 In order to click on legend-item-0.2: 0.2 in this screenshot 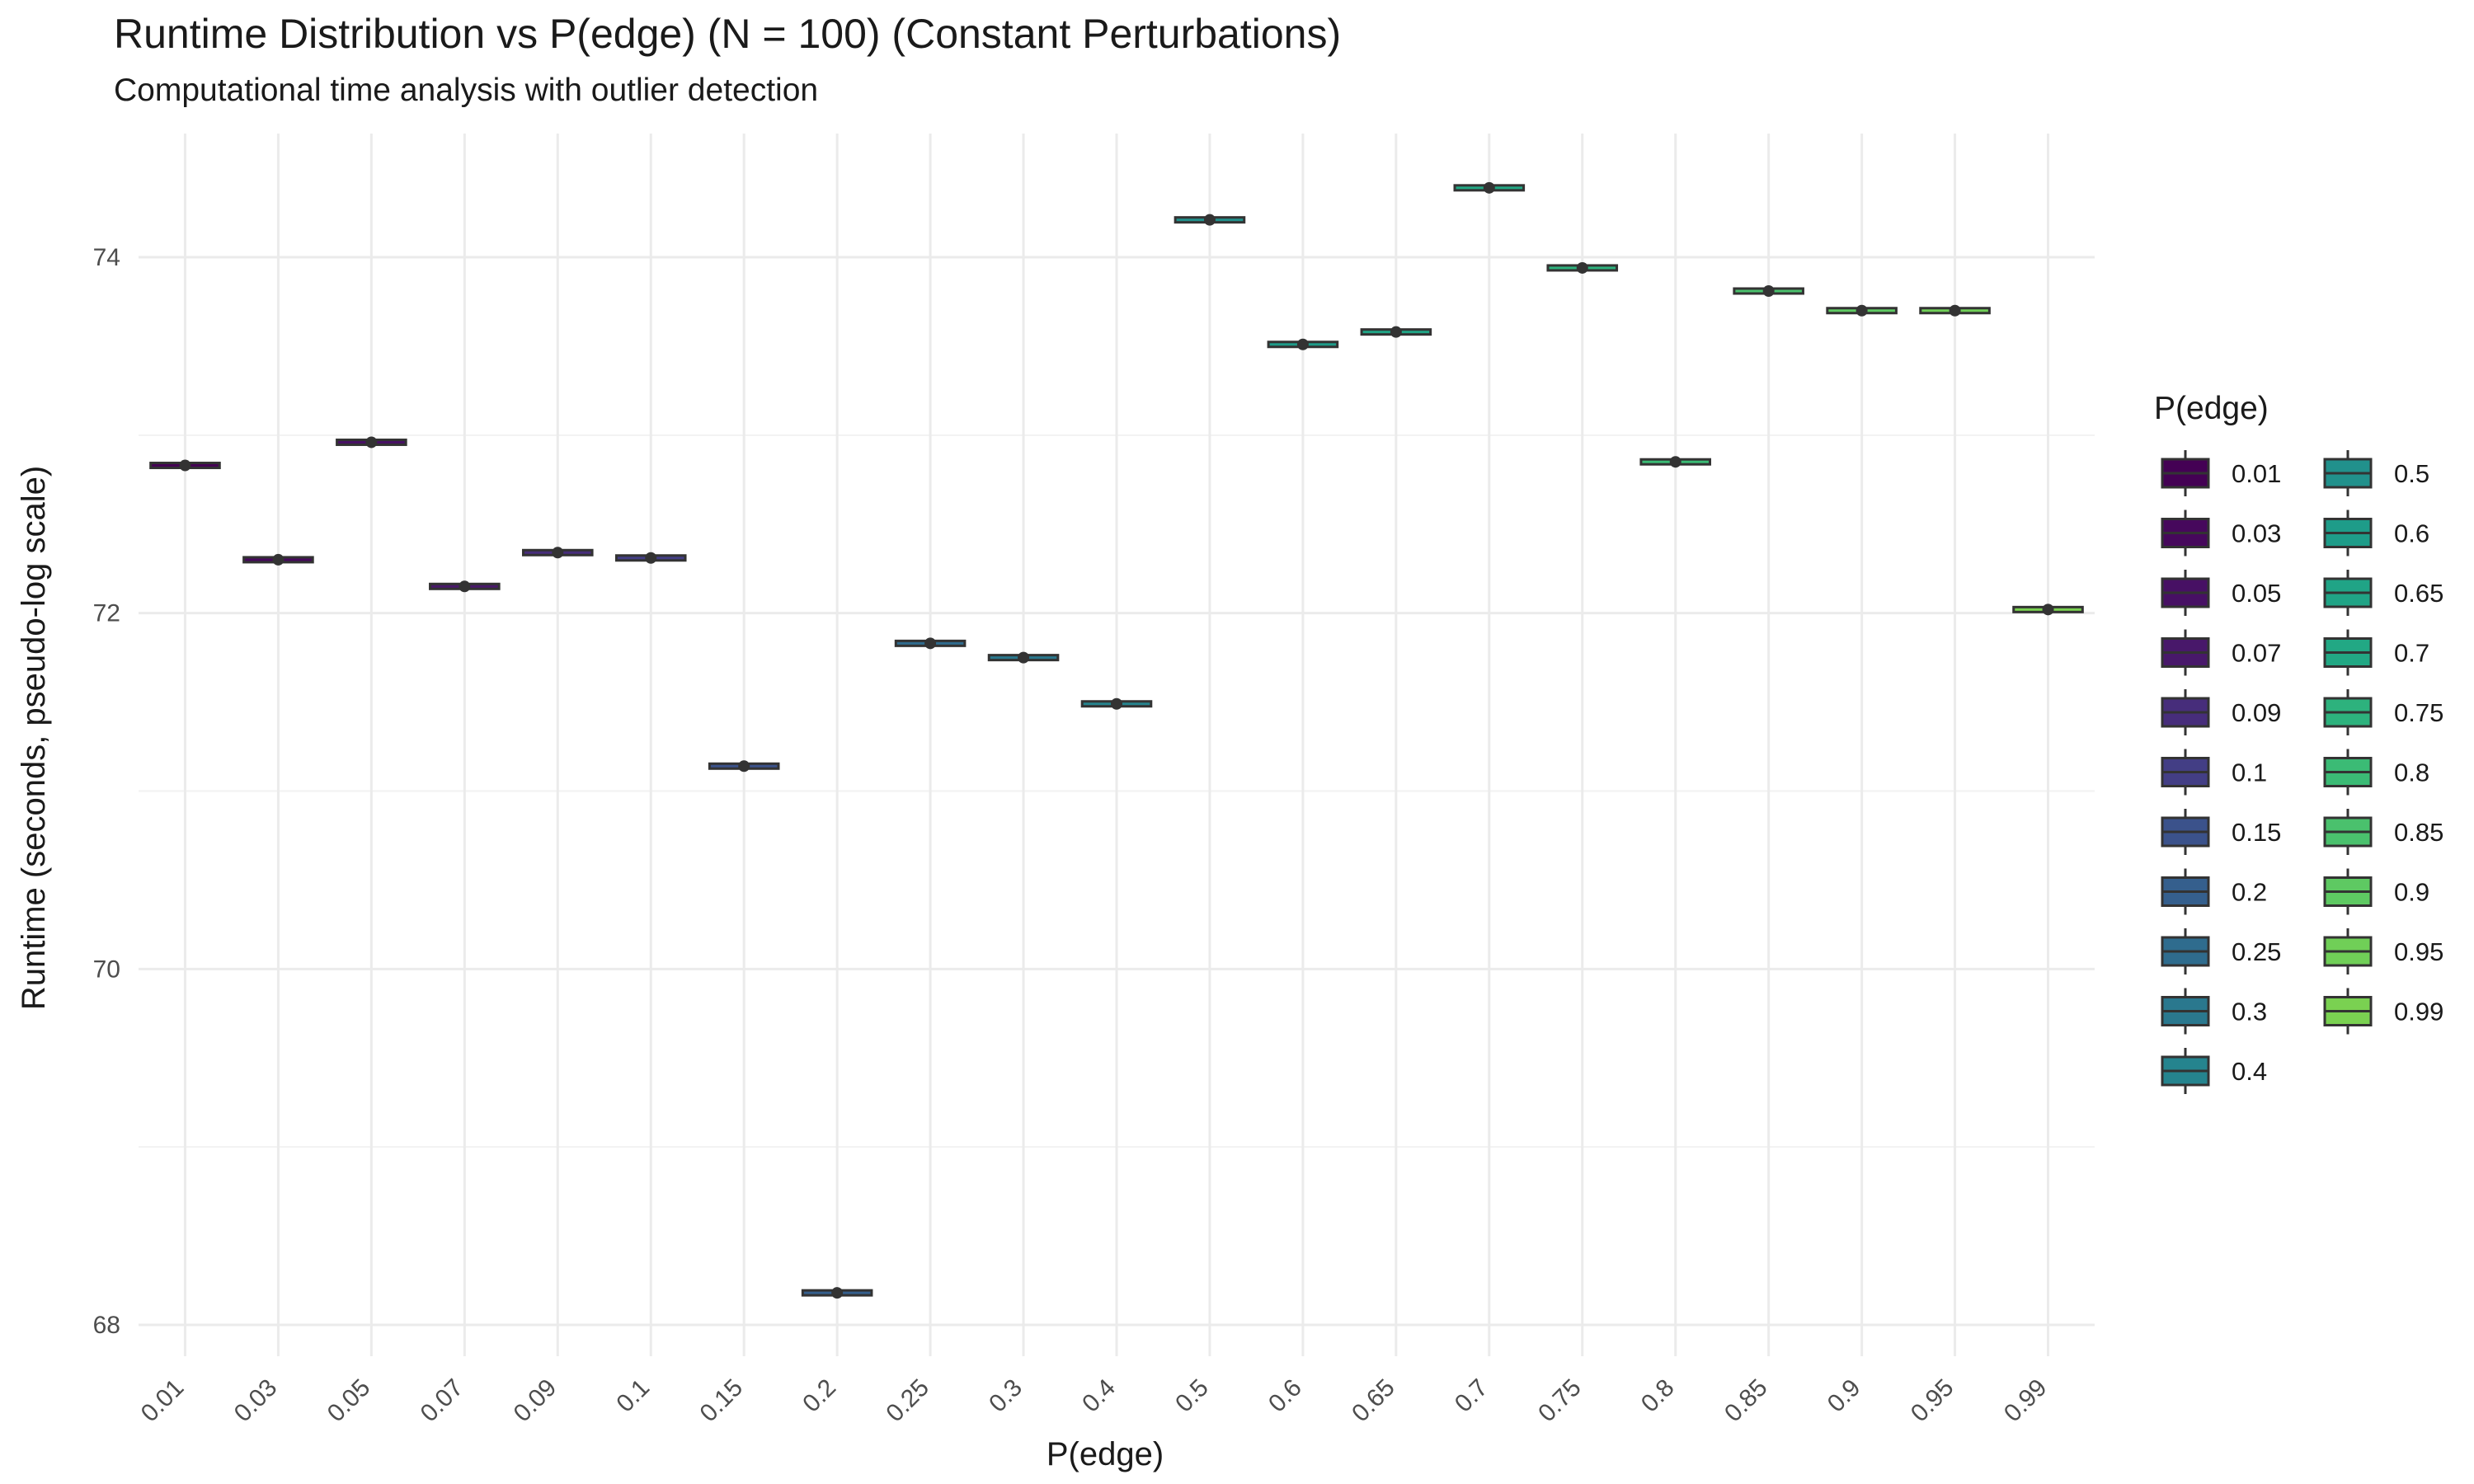, I will do `click(2214, 891)`.